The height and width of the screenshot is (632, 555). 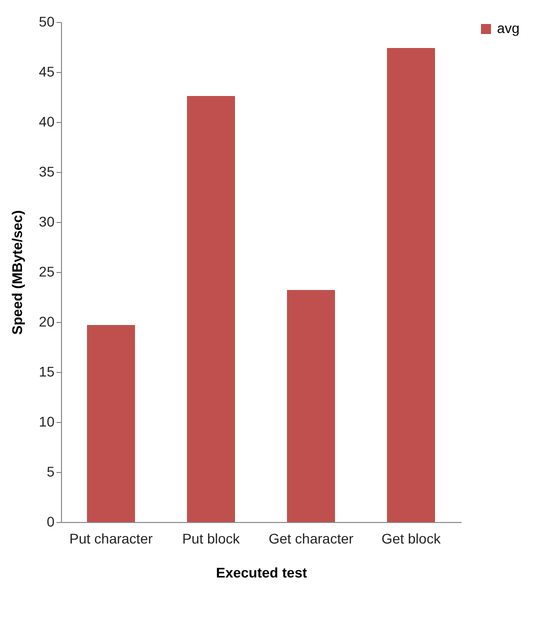 I want to click on y-tick-label: 20, so click(x=46, y=322).